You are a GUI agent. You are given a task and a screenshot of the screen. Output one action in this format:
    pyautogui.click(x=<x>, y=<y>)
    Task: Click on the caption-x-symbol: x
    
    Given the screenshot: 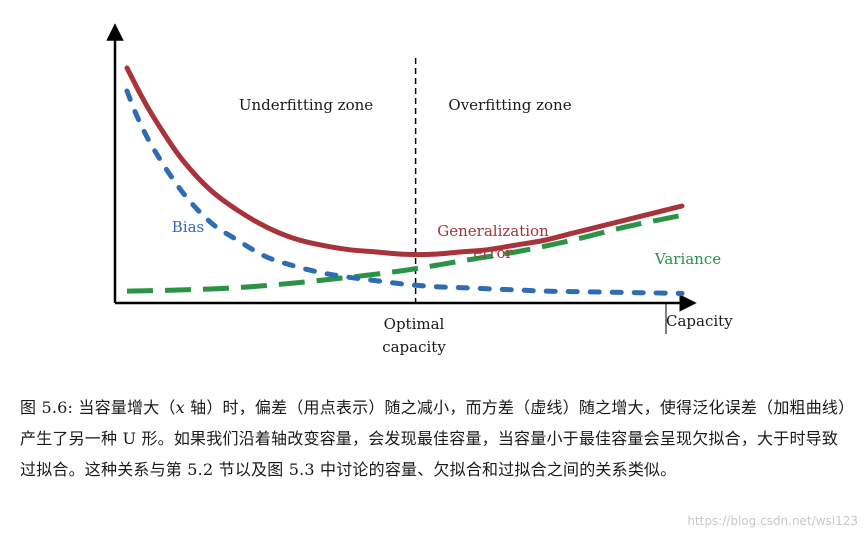 What is the action you would take?
    pyautogui.click(x=180, y=407)
    